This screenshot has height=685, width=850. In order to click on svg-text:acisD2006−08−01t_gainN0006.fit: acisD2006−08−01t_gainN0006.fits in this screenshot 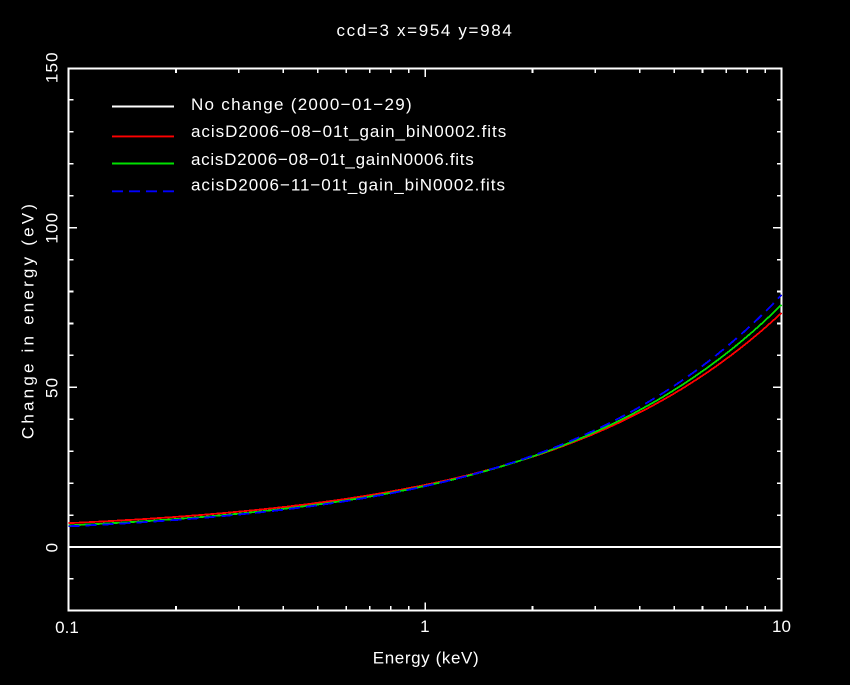, I will do `click(333, 159)`.